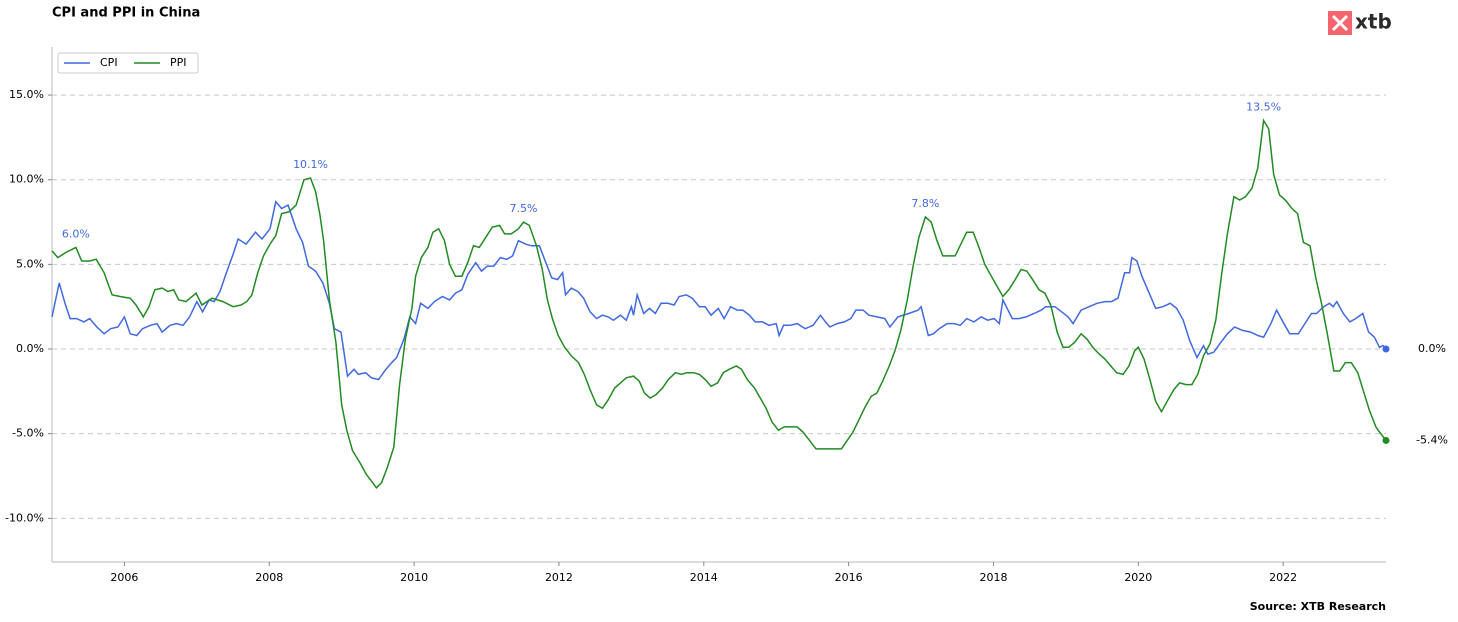 Image resolution: width=1458 pixels, height=622 pixels. I want to click on legend-box, so click(128, 63).